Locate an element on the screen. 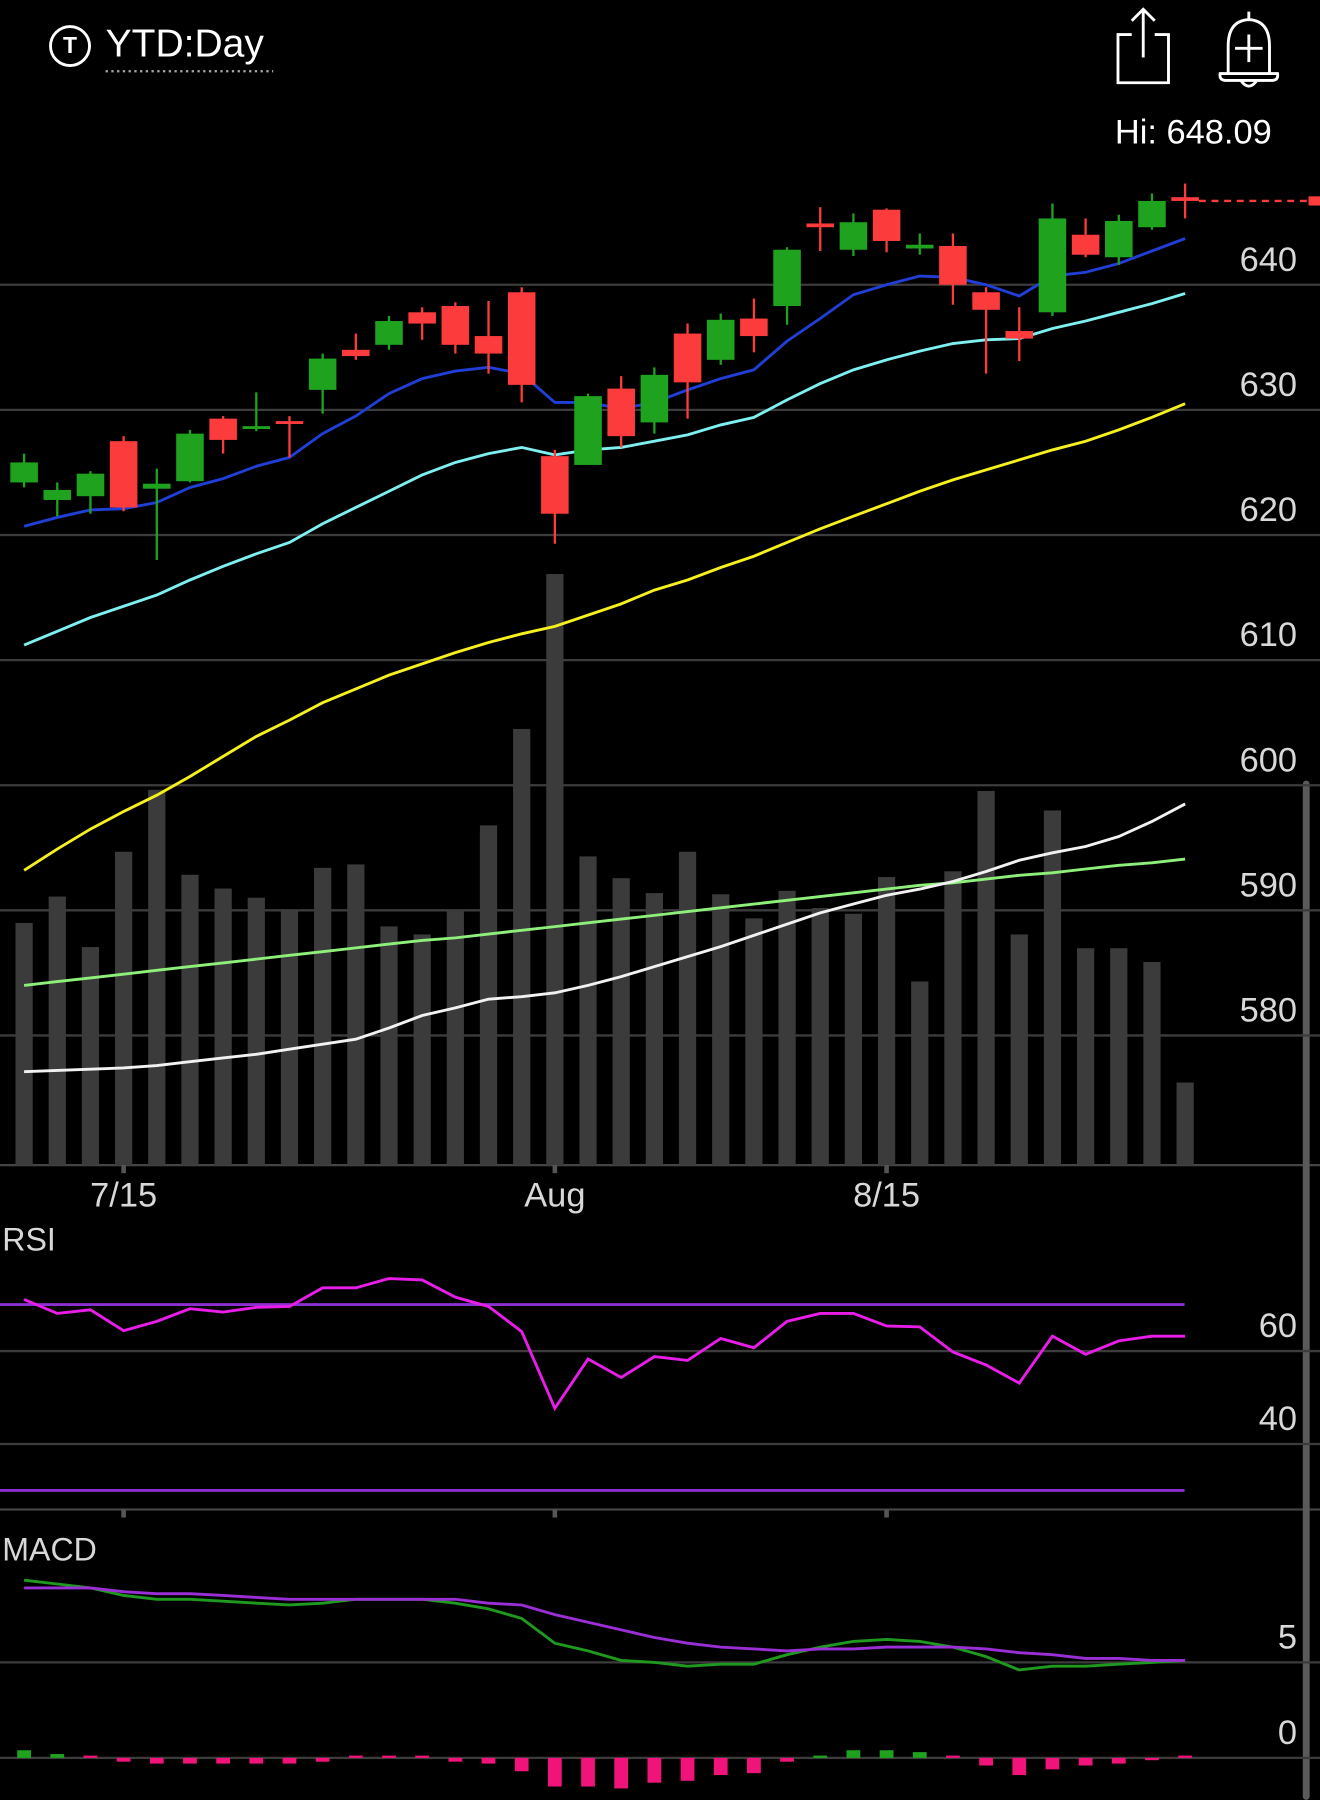 This screenshot has width=1320, height=1800. alert-button is located at coordinates (1249, 49).